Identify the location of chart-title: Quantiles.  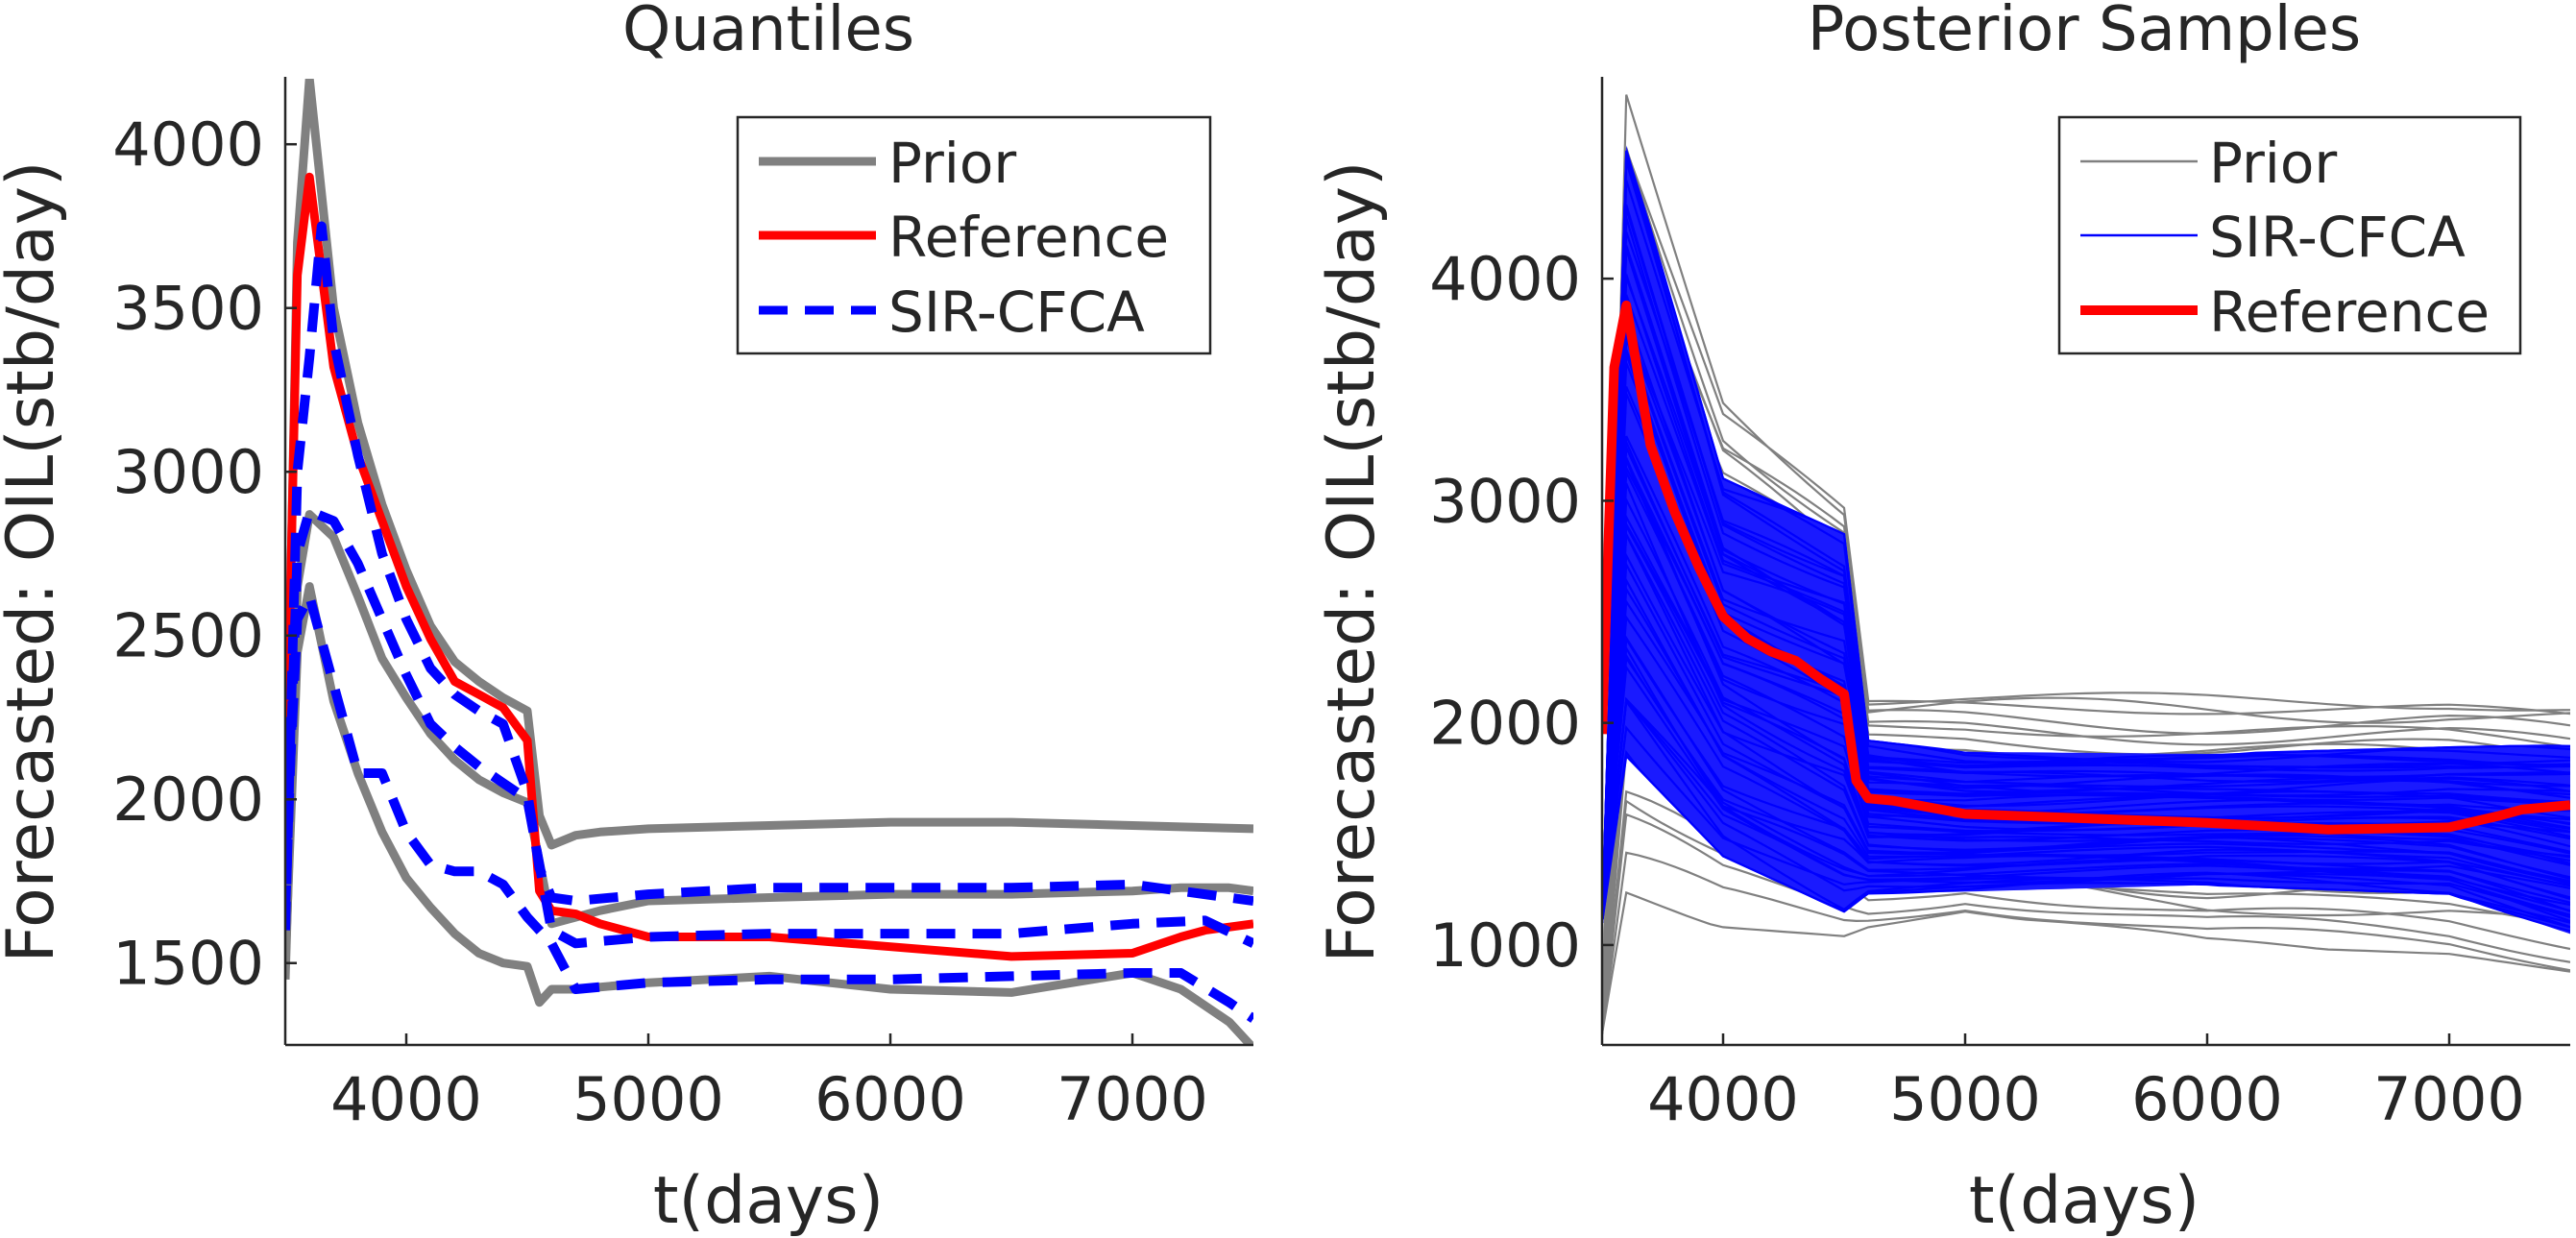
(768, 32).